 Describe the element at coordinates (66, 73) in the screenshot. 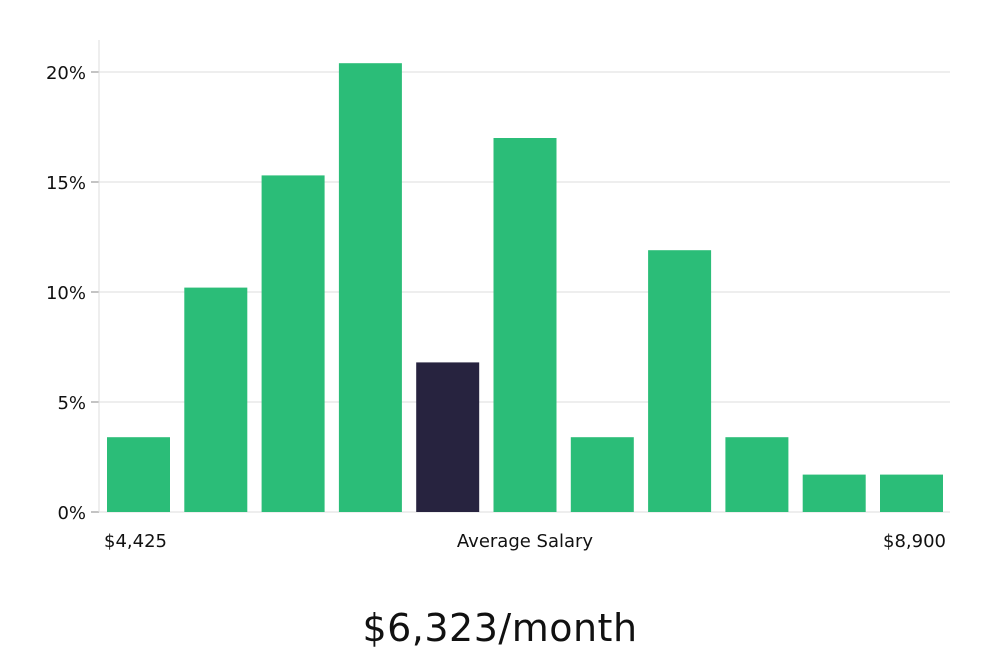

I see `y-tick-label-20: 20%` at that location.